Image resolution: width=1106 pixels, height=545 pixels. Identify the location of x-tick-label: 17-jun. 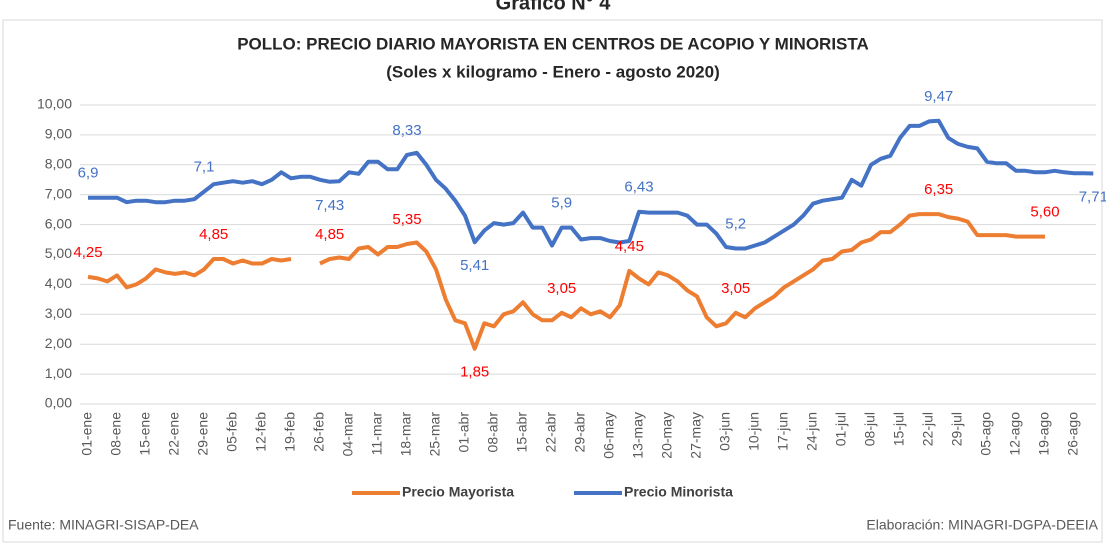
(783, 431).